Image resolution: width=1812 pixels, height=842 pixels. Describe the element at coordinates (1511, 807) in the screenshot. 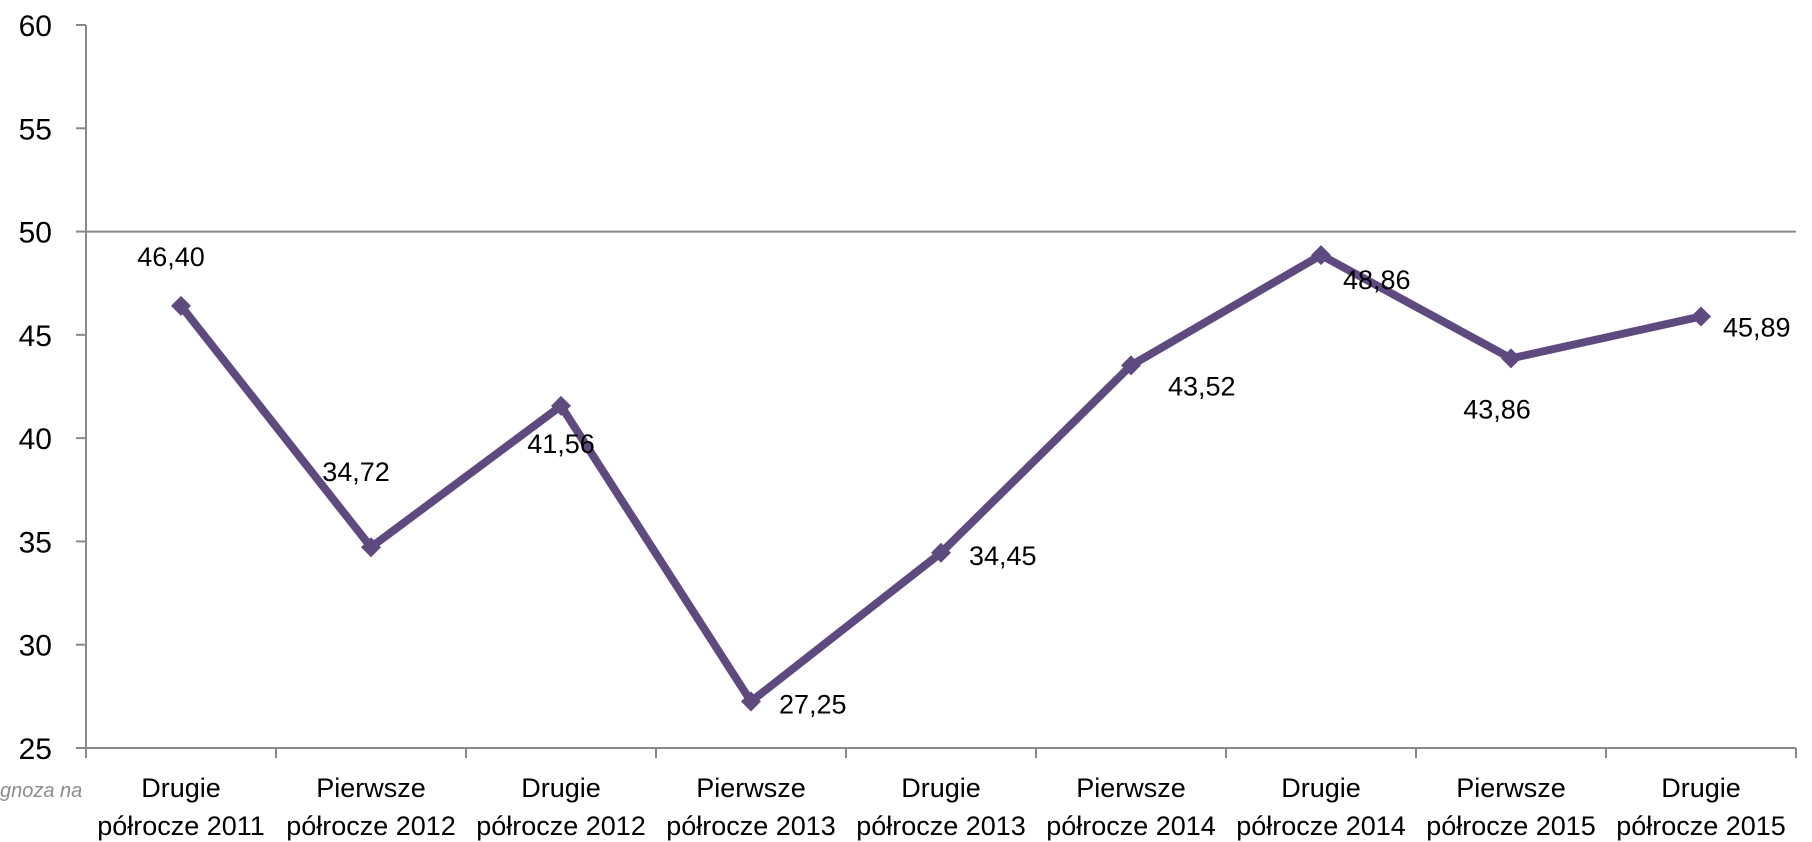

I see `x-category-label: Pierwsze półrocze 2015` at that location.